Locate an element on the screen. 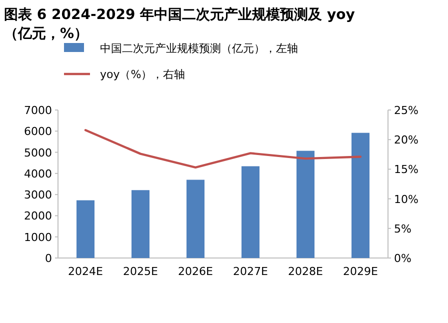 The image size is (448, 323). line-series is located at coordinates (223, 149).